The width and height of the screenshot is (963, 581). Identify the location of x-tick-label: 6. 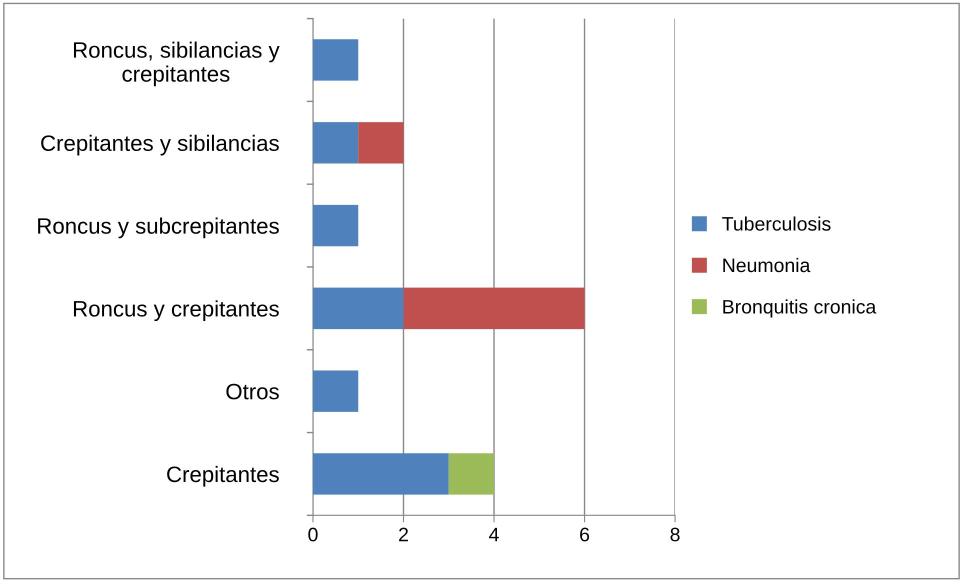
(585, 535).